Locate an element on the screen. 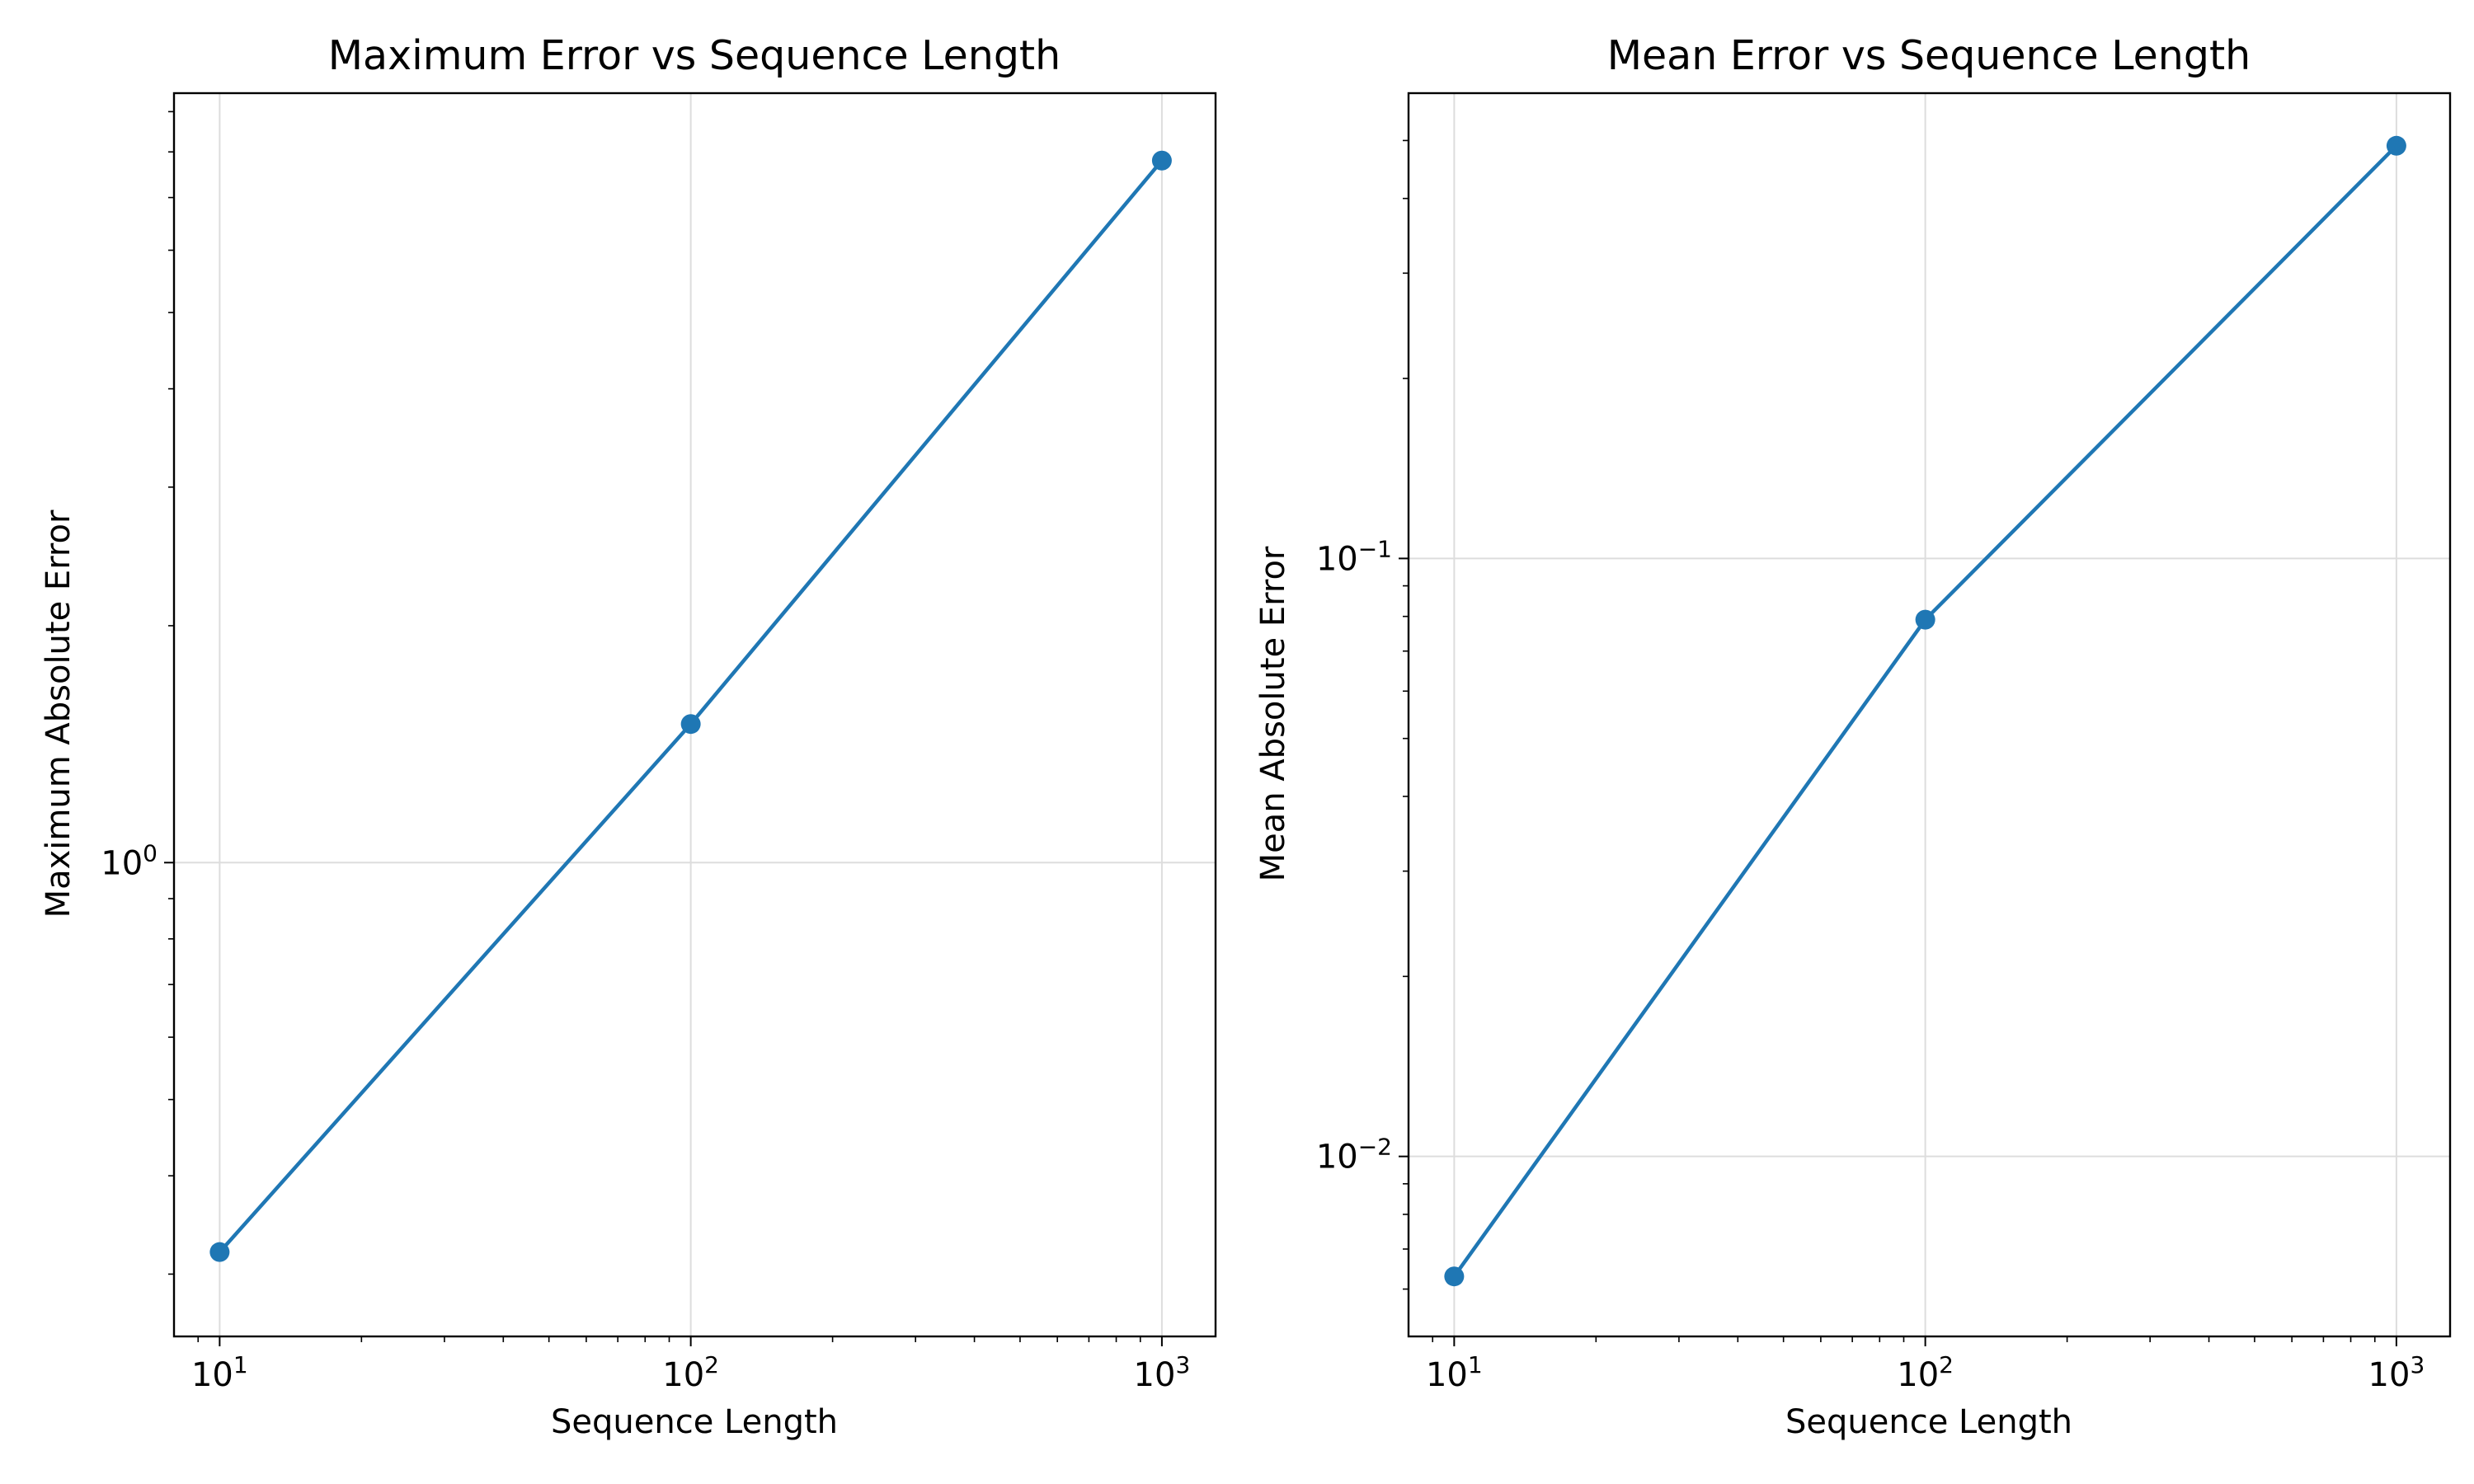 The width and height of the screenshot is (2474, 1484). y-tick-label: 10⁻¹ is located at coordinates (1354, 556).